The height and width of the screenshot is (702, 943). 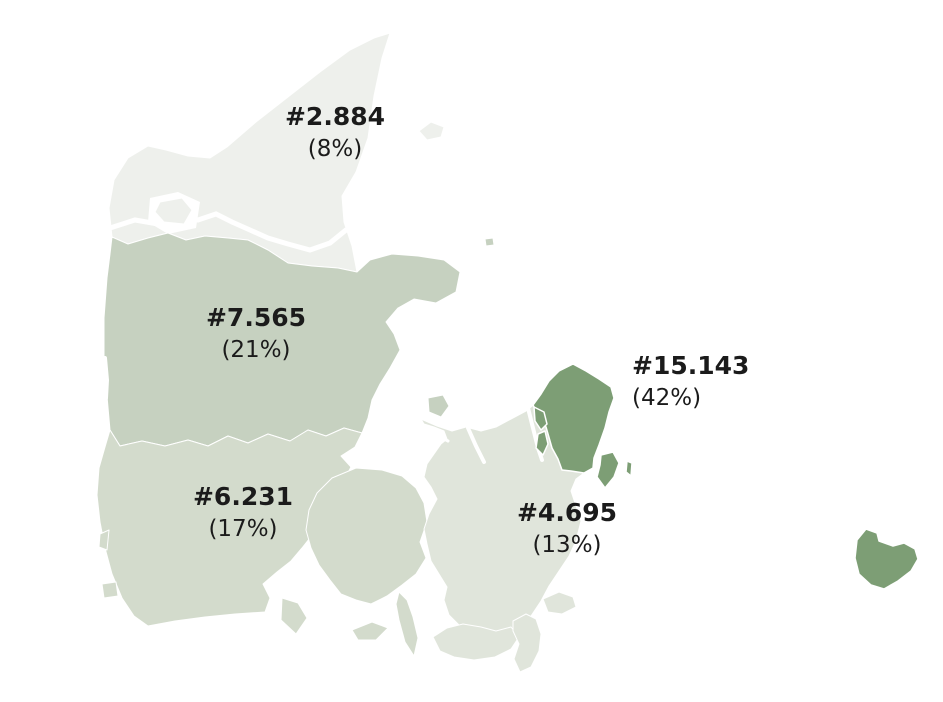 What do you see at coordinates (540, 418) in the screenshot?
I see `halsnaes-peninsula` at bounding box center [540, 418].